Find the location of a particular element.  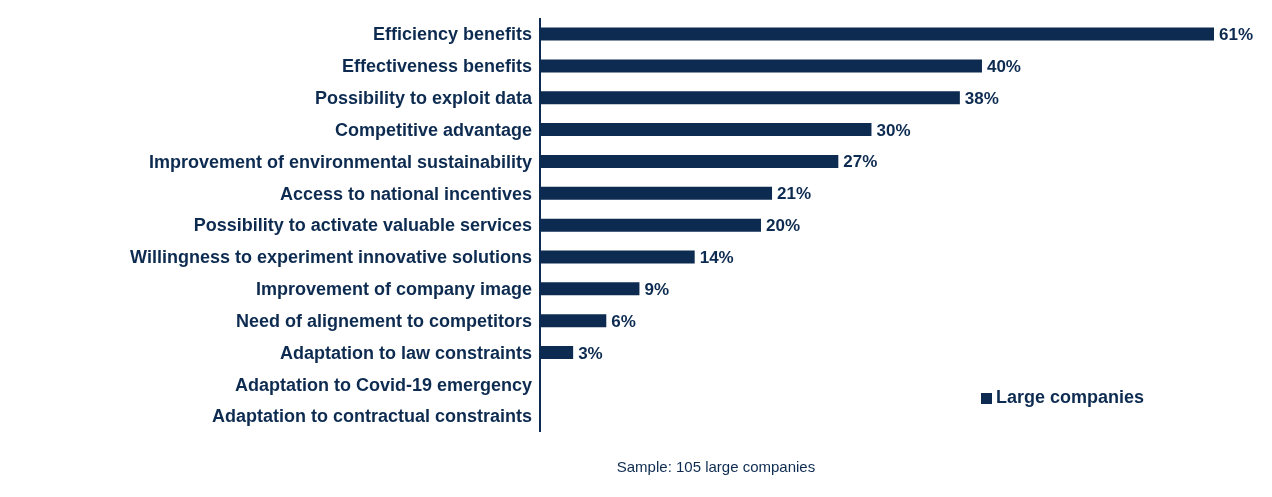

y-tick-label: Effectiveness benefits is located at coordinates (436, 66).